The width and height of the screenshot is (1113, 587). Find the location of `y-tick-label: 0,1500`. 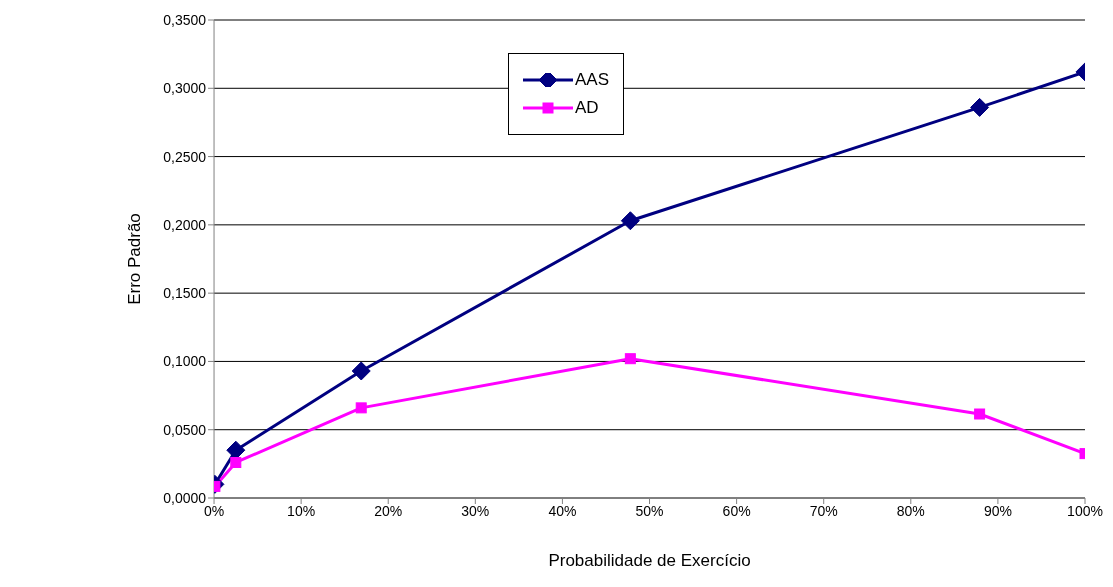

y-tick-label: 0,1500 is located at coordinates (185, 293).